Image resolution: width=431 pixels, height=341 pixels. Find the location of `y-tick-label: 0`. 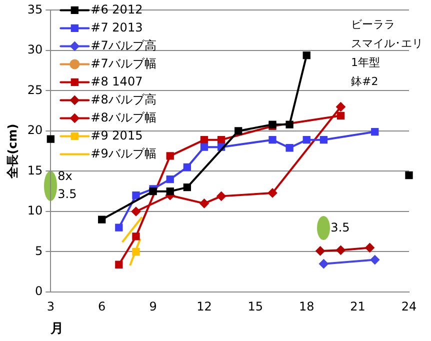

y-tick-label: 0 is located at coordinates (39, 291).